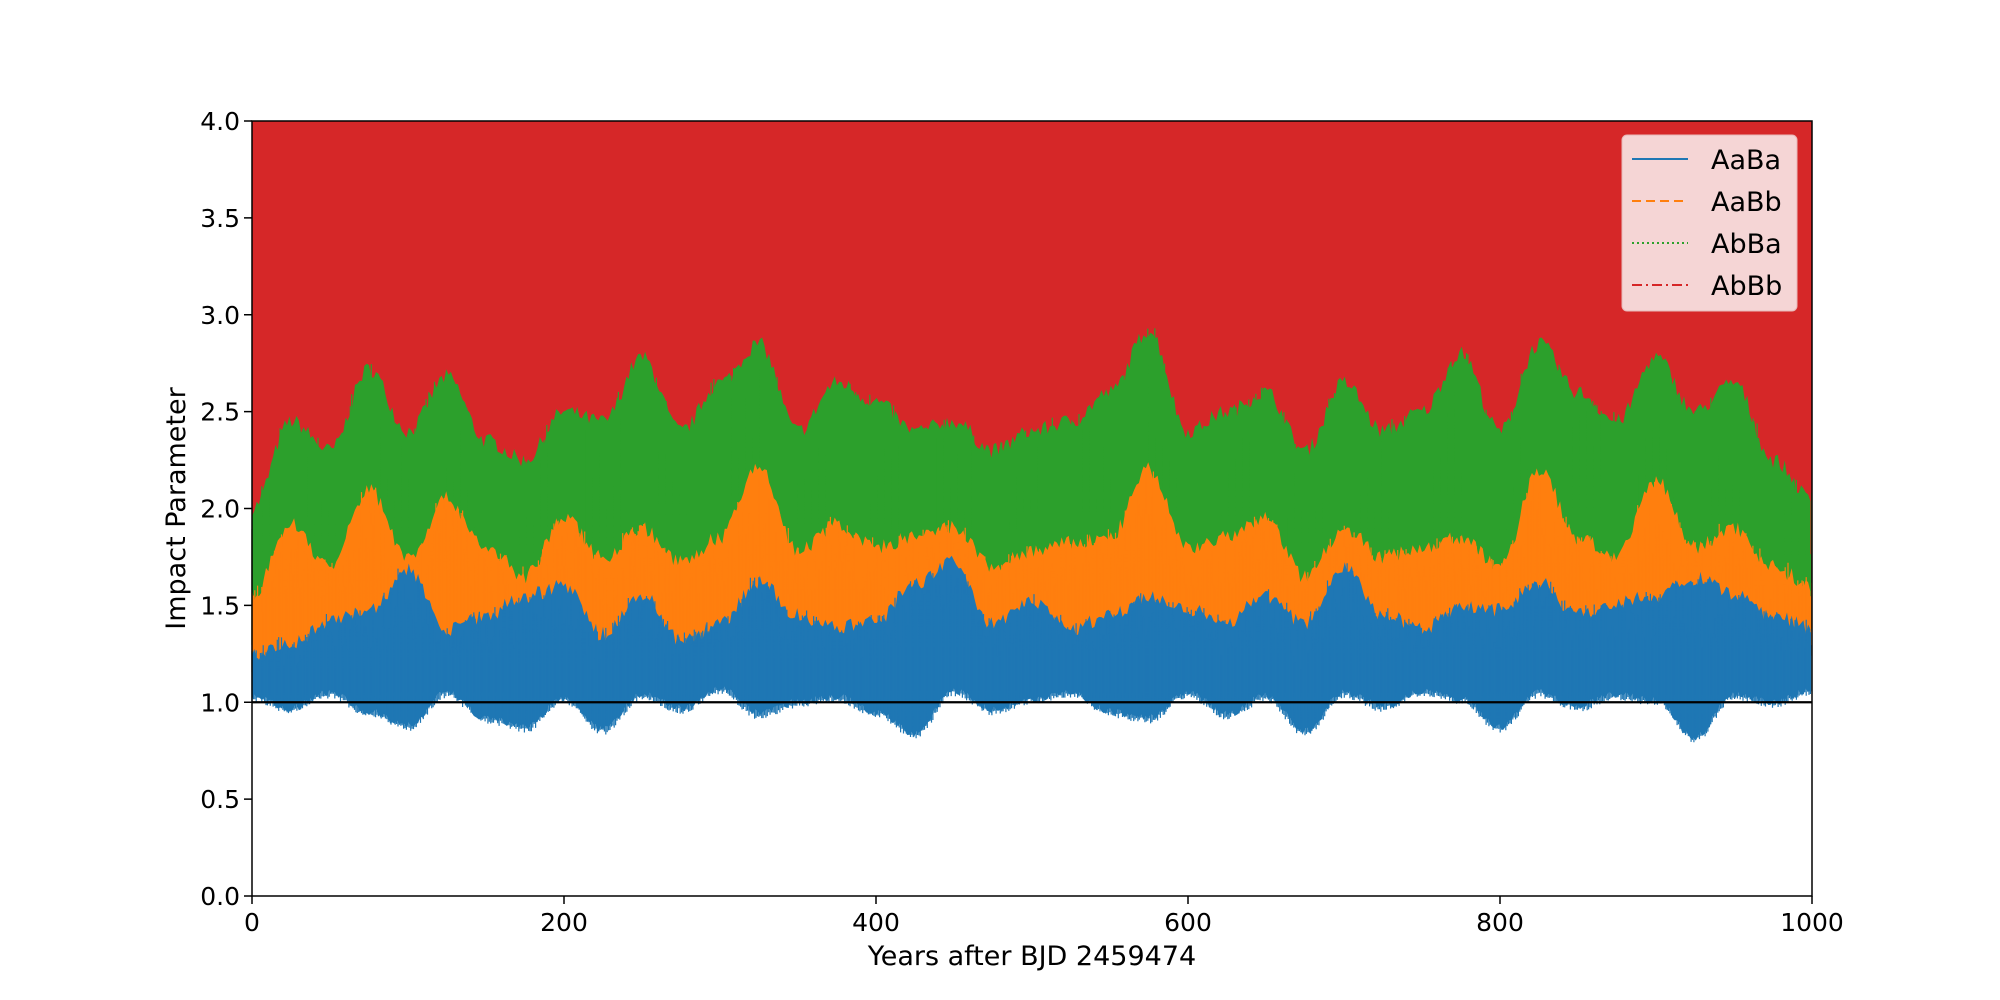 Image resolution: width=2000 pixels, height=1000 pixels. I want to click on legend-label-abbb: AbBb, so click(1746, 286).